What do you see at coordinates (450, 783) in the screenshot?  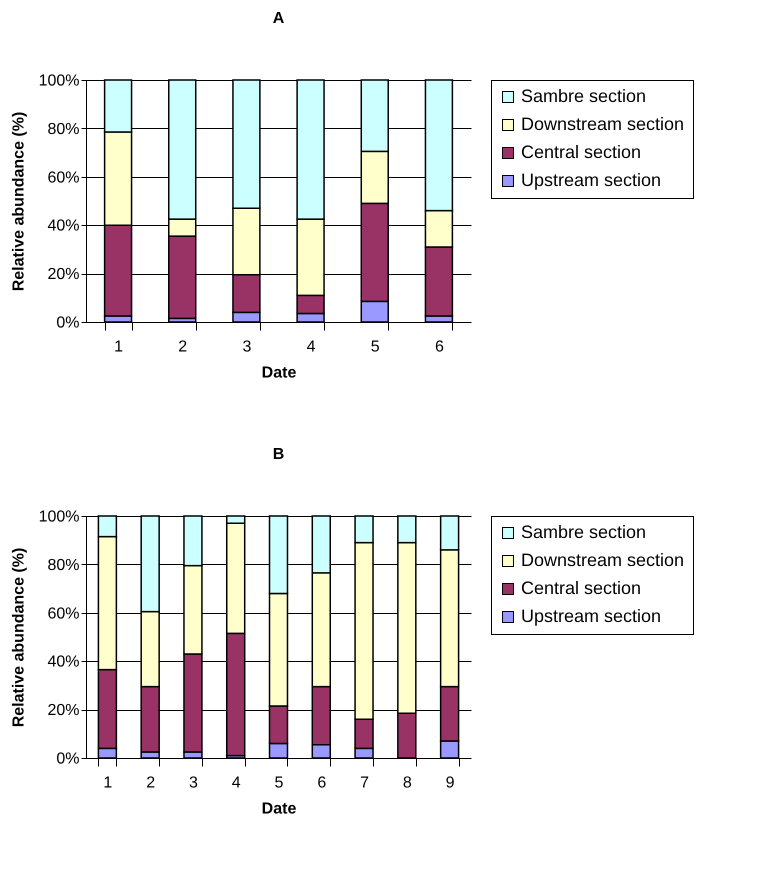 I see `x-tick-label: 9` at bounding box center [450, 783].